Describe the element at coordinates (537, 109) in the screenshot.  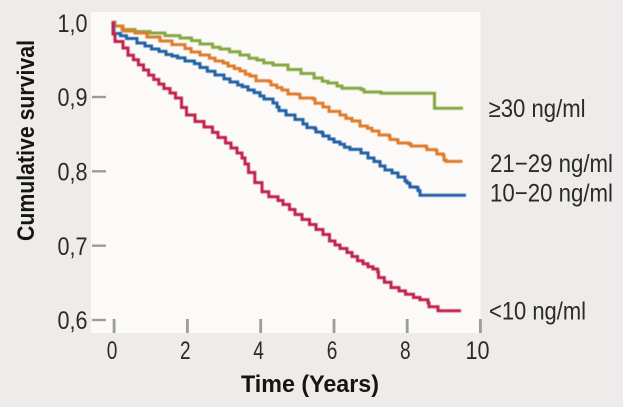
I see `svg-text: ≥30 ng/ml` at that location.